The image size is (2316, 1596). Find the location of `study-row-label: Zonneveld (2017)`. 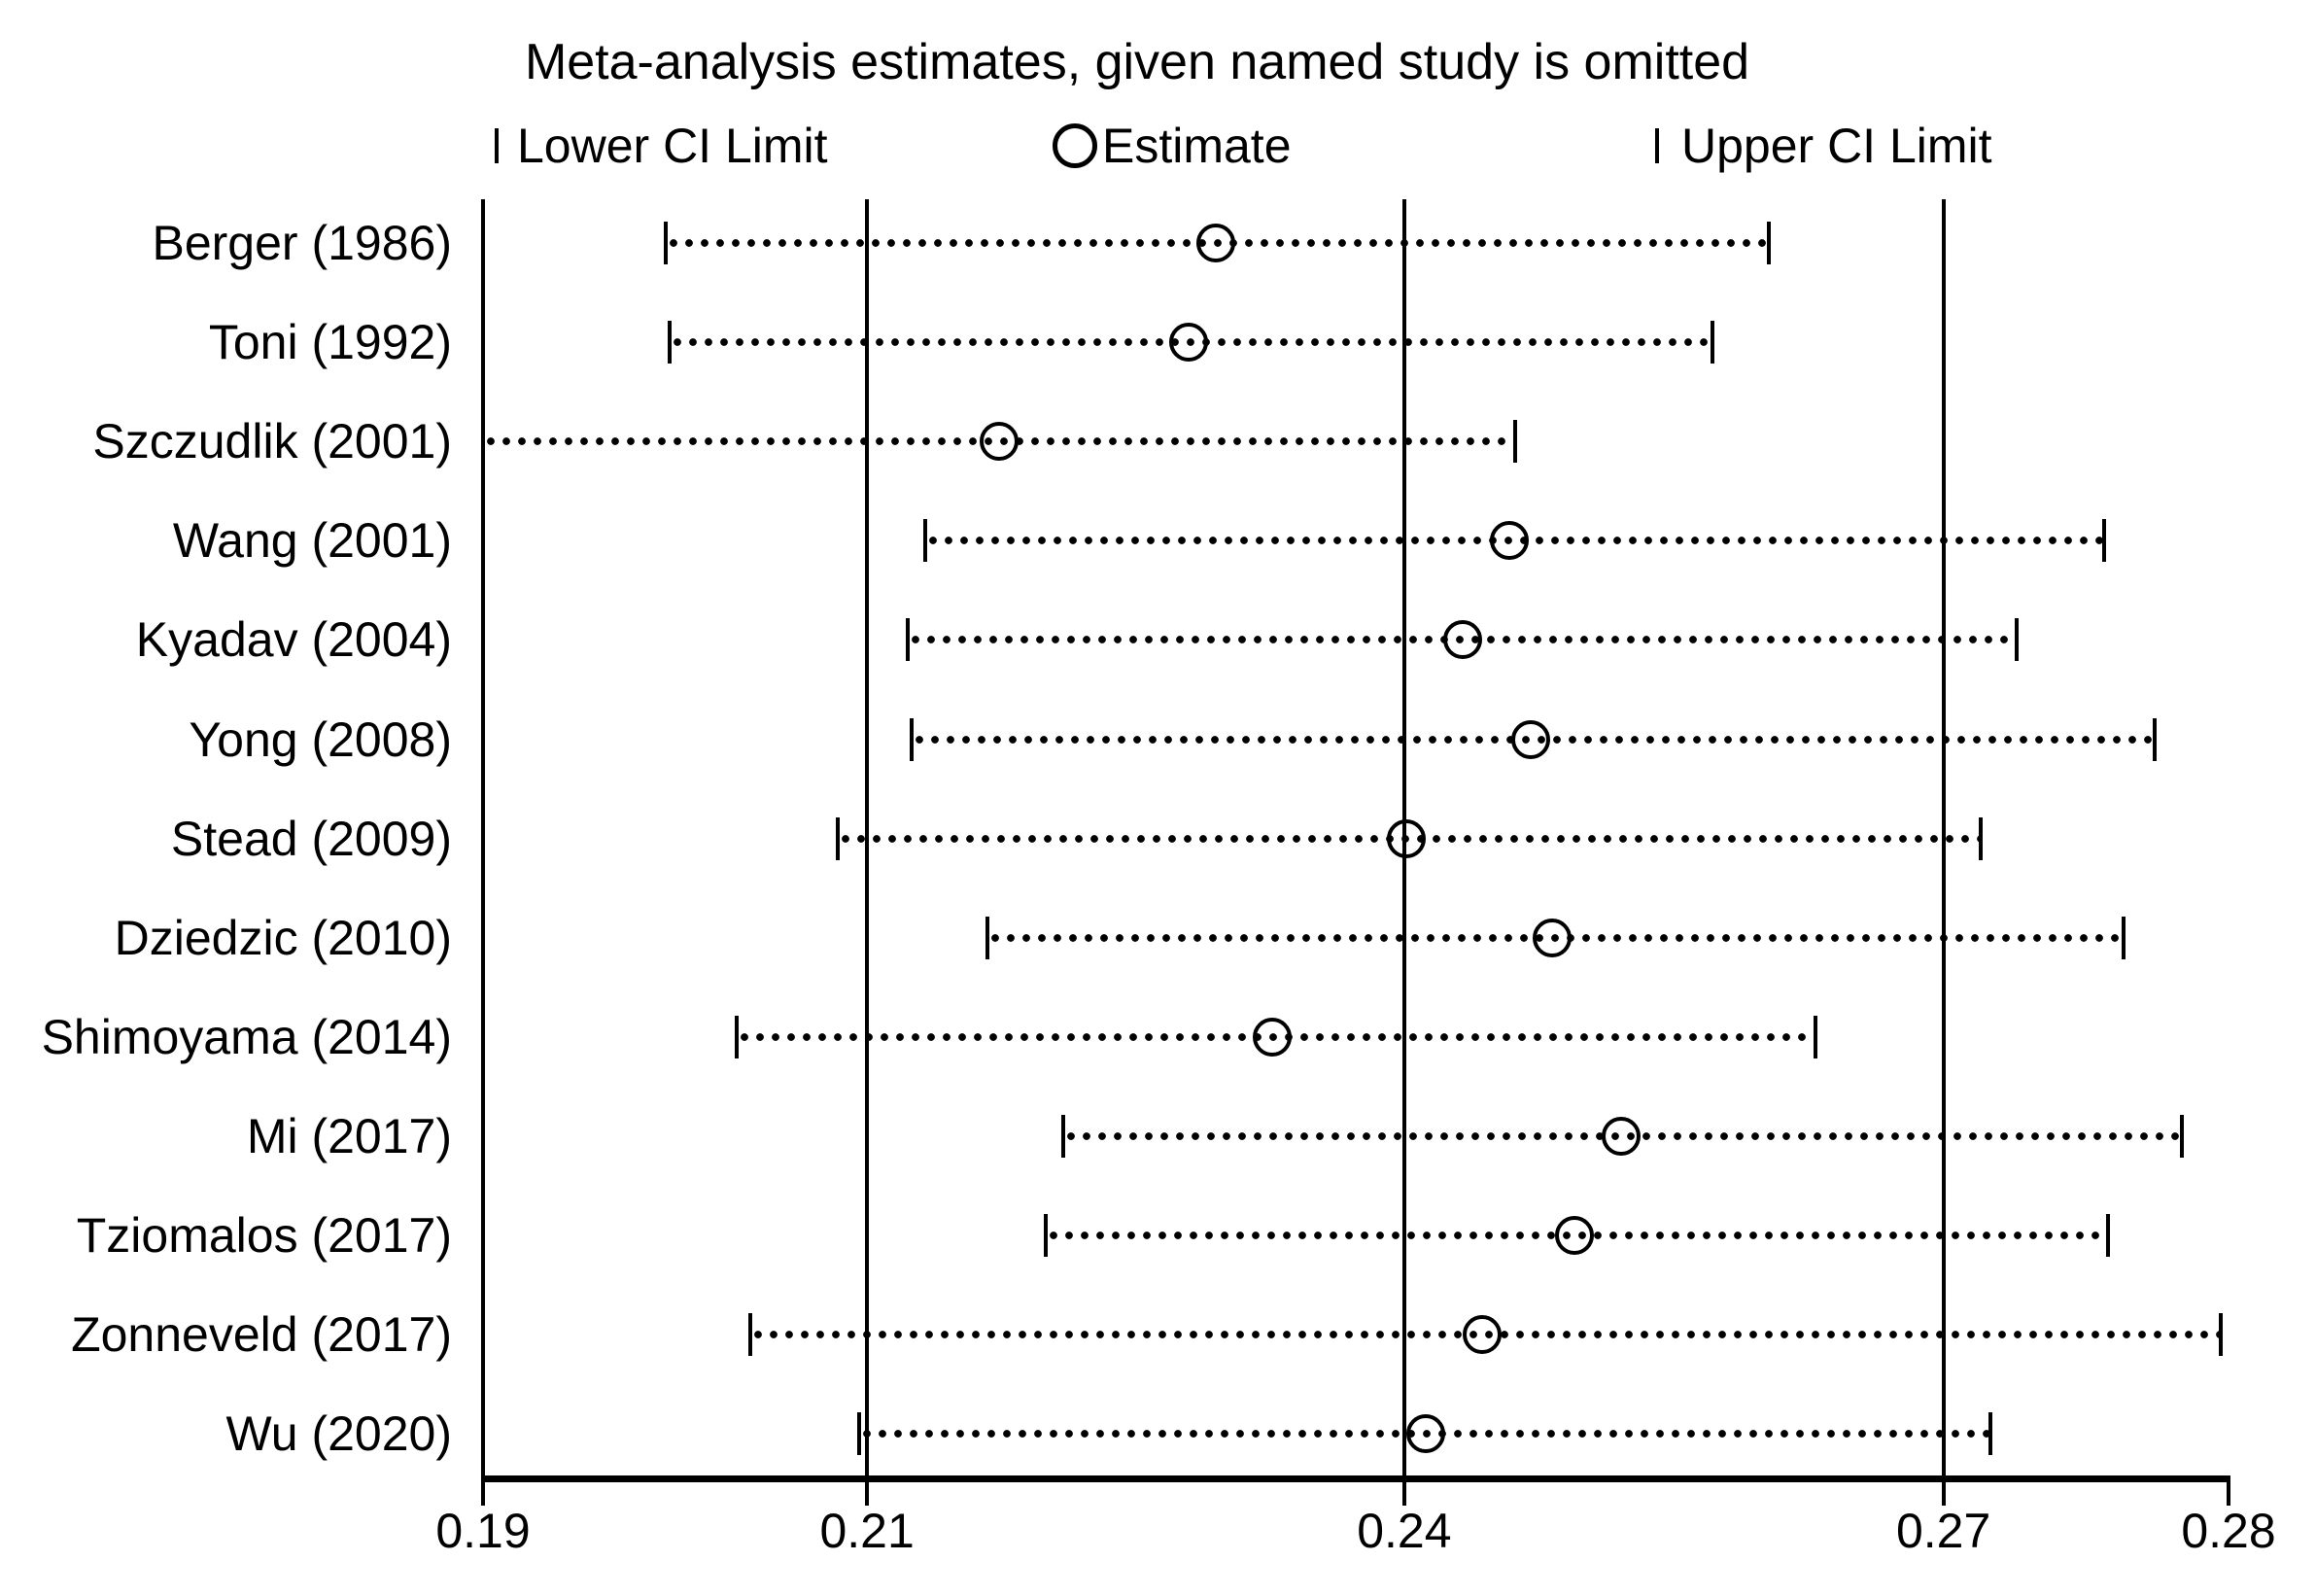

study-row-label: Zonneveld (2017) is located at coordinates (261, 1335).